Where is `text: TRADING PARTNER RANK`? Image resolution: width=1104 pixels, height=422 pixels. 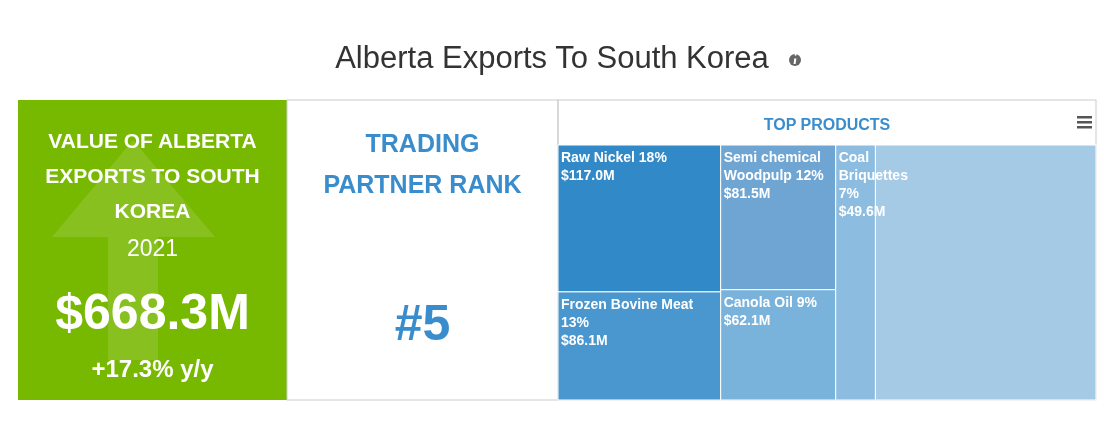
text: TRADING PARTNER RANK is located at coordinates (422, 163).